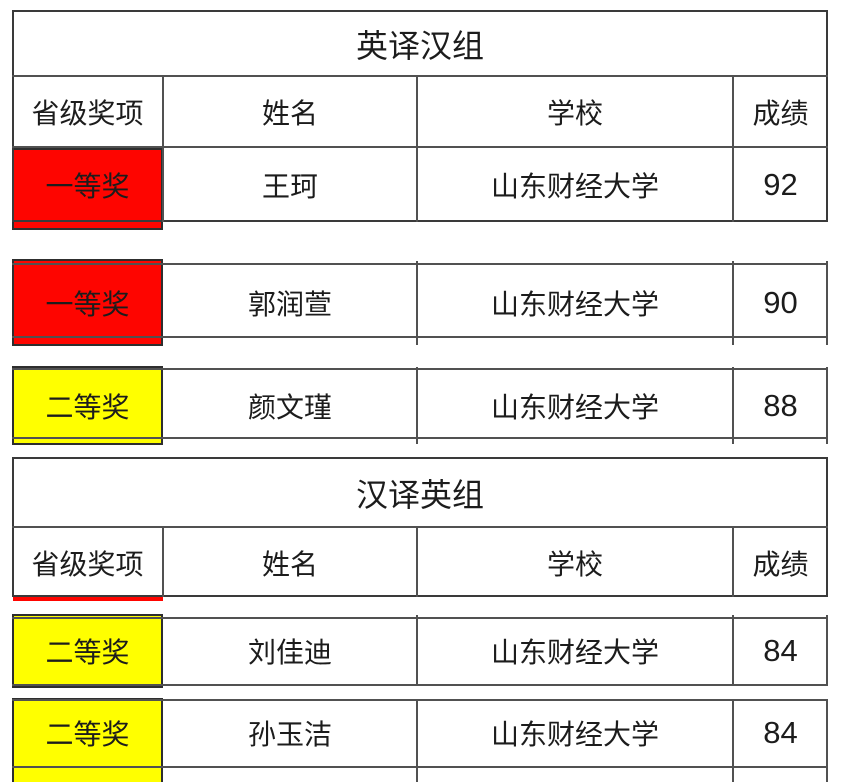  What do you see at coordinates (289, 652) in the screenshot?
I see `name-cell: 刘佳迪` at bounding box center [289, 652].